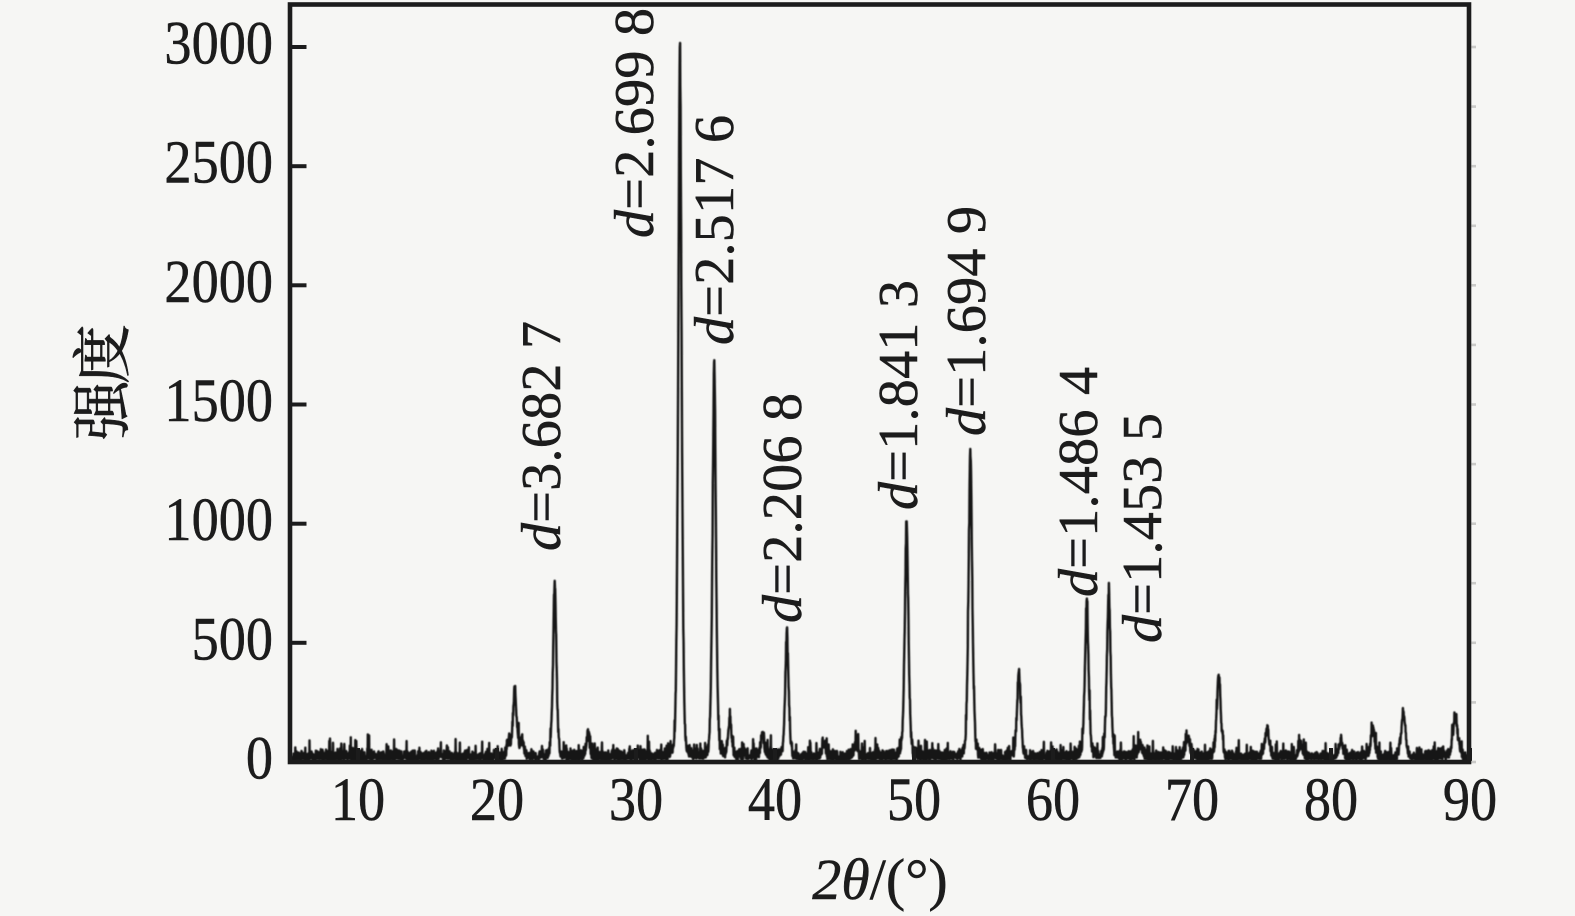 The image size is (1575, 916). What do you see at coordinates (218, 44) in the screenshot?
I see `svg-text: 3000` at bounding box center [218, 44].